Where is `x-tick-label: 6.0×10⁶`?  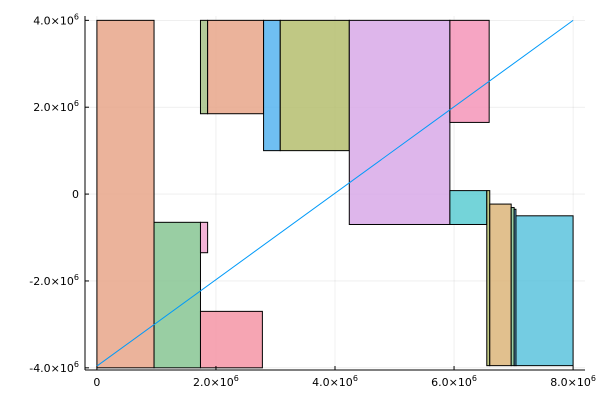 x-tick-label: 6.0×10⁶ is located at coordinates (454, 381).